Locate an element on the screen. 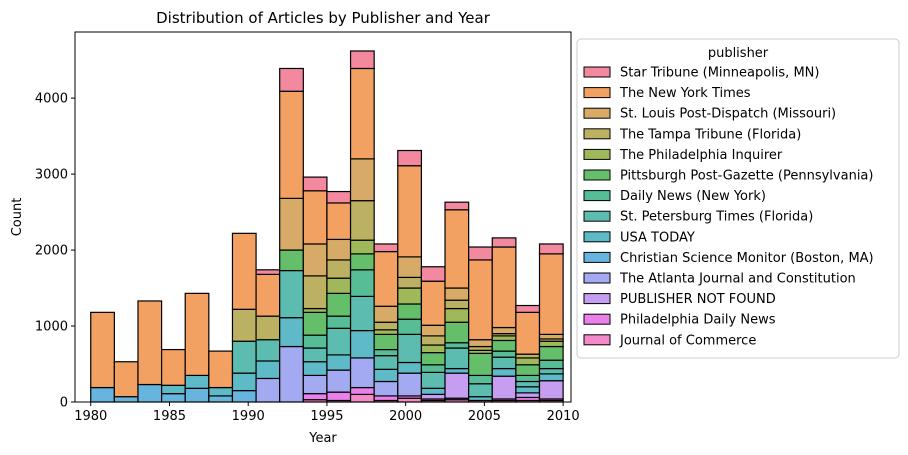 The height and width of the screenshot is (455, 908). legend-entry-label: Christian Science Monitor (Boston, MA) is located at coordinates (747, 258).